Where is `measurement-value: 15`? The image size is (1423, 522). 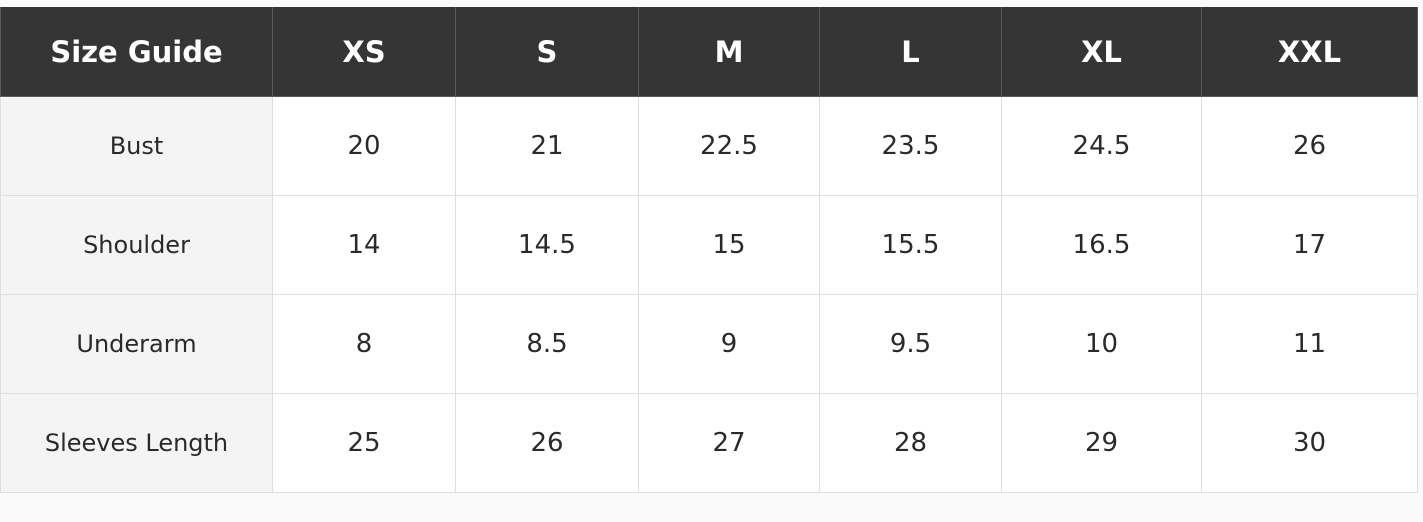
measurement-value: 15 is located at coordinates (729, 245).